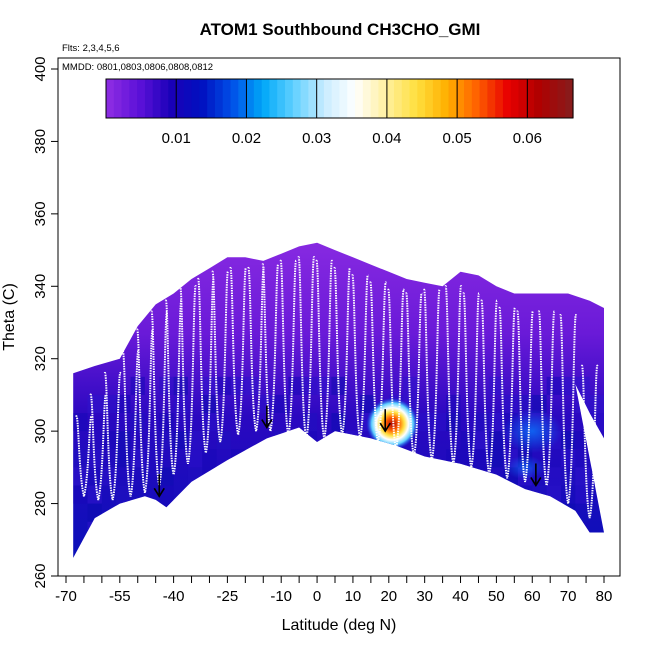 The width and height of the screenshot is (650, 650). Describe the element at coordinates (460, 596) in the screenshot. I see `x-tick-label: 40` at that location.